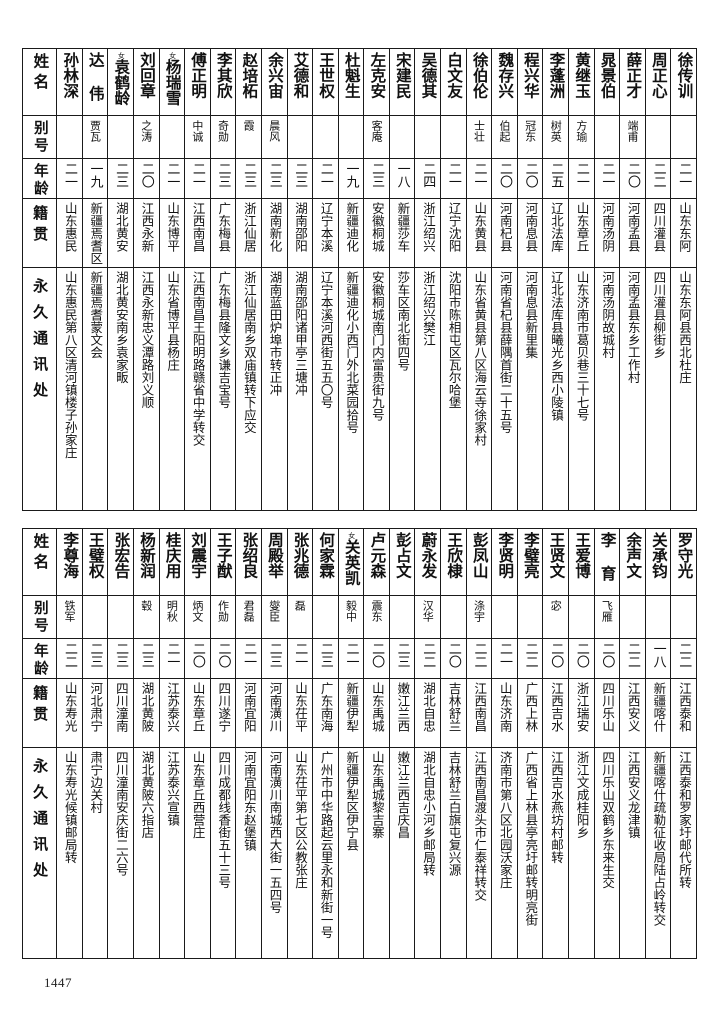  What do you see at coordinates (556, 555) in the screenshot?
I see `cell-text: 王贤文` at bounding box center [556, 555].